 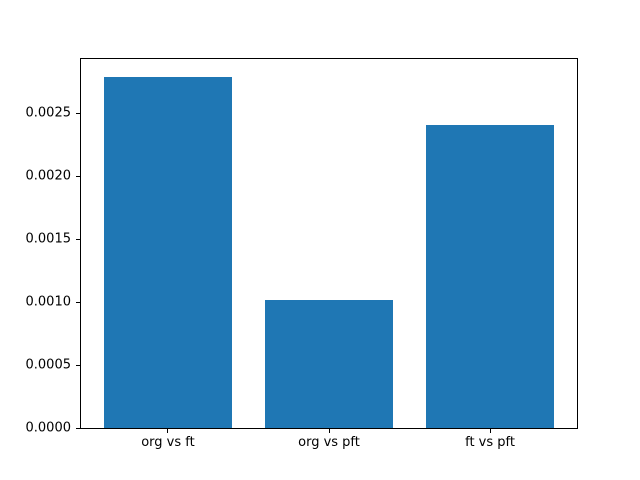 I want to click on y-tick-label: 0.0010, so click(x=48, y=302).